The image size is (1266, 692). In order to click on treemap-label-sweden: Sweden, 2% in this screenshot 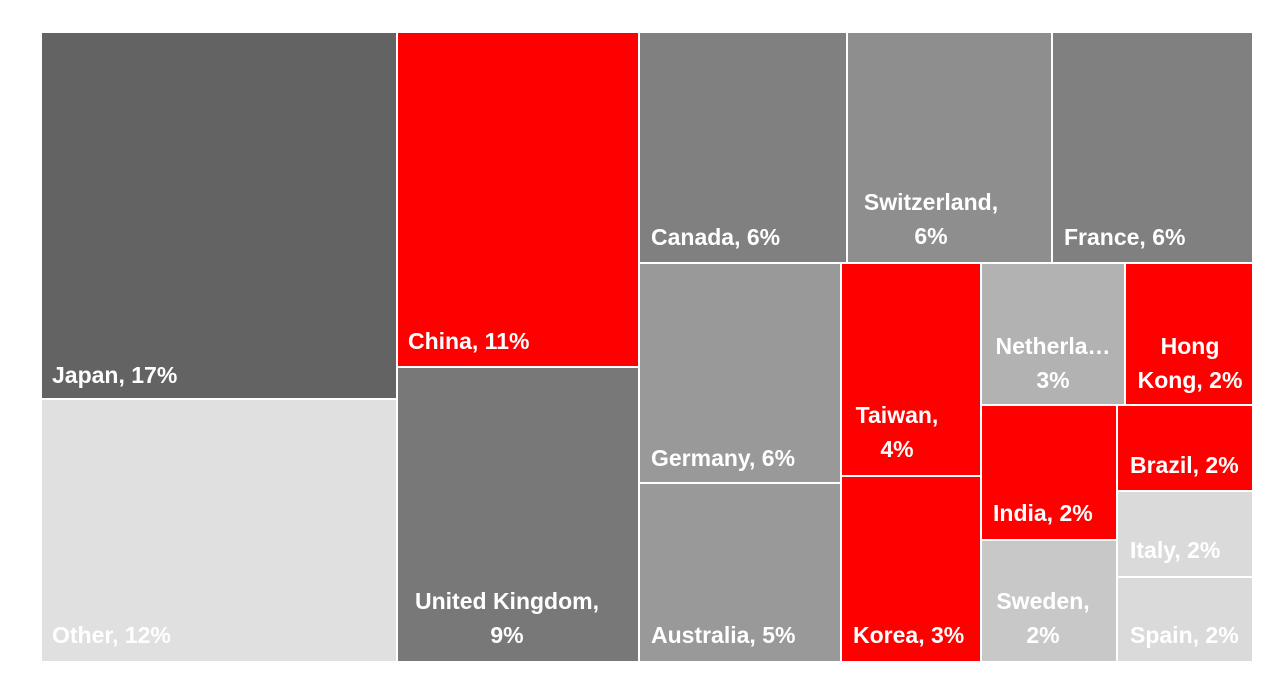, I will do `click(1042, 618)`.